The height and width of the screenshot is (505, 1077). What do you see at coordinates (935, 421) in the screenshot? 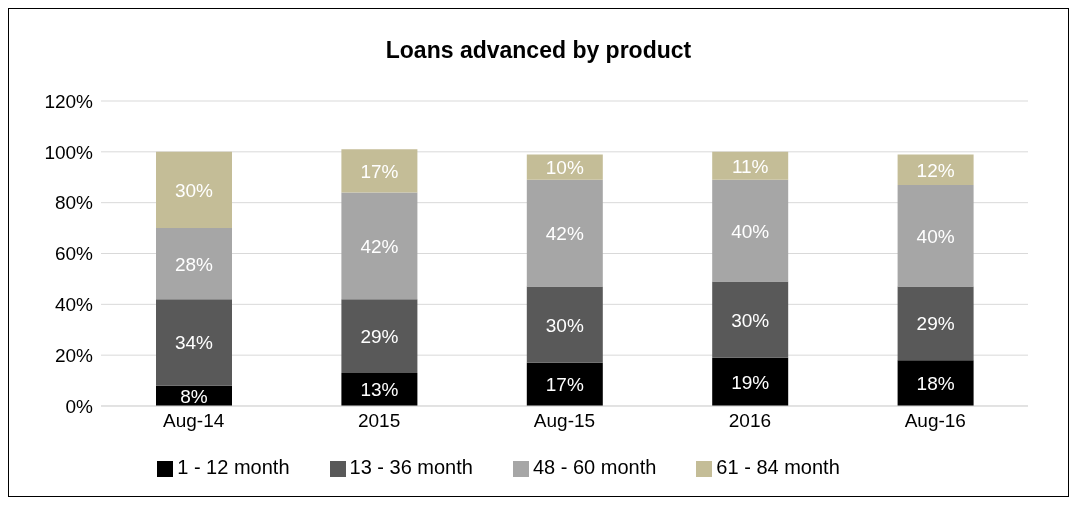
I see `x-tick-label: Aug-16` at bounding box center [935, 421].